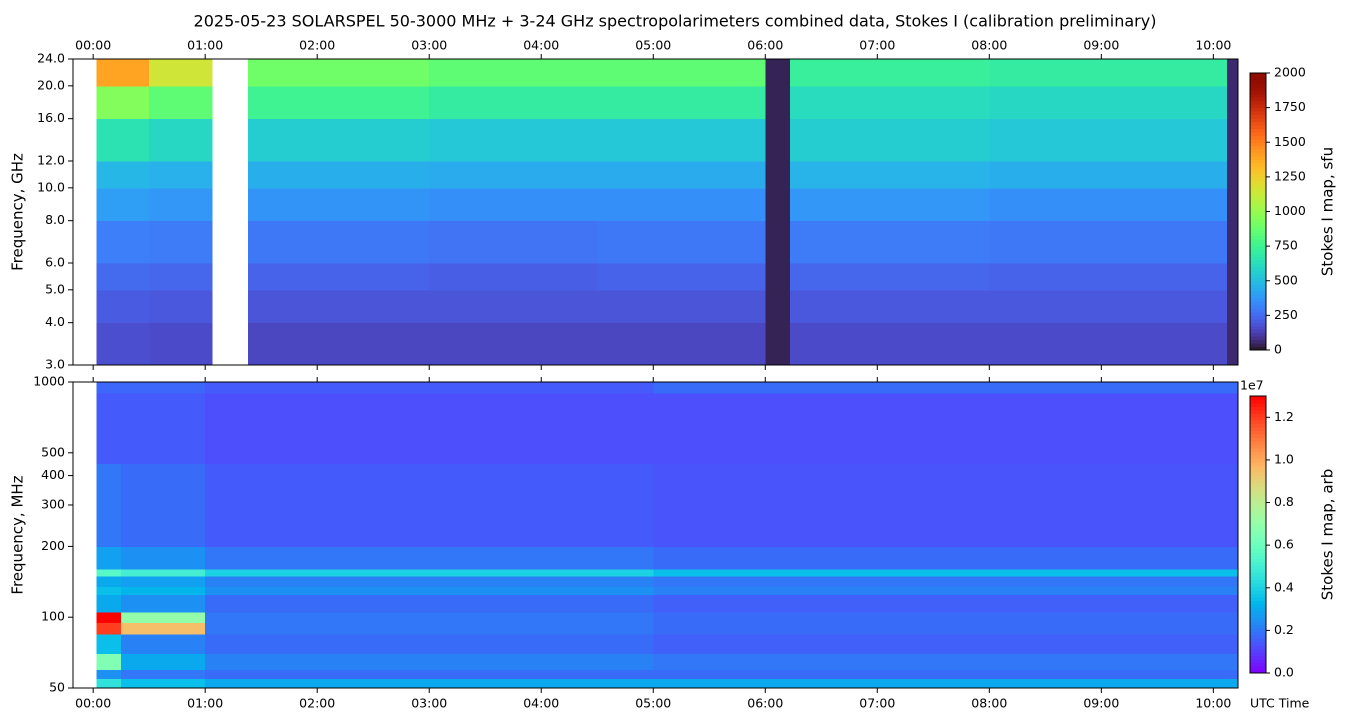  I want to click on y-tick-label: 24.0, so click(51, 58).